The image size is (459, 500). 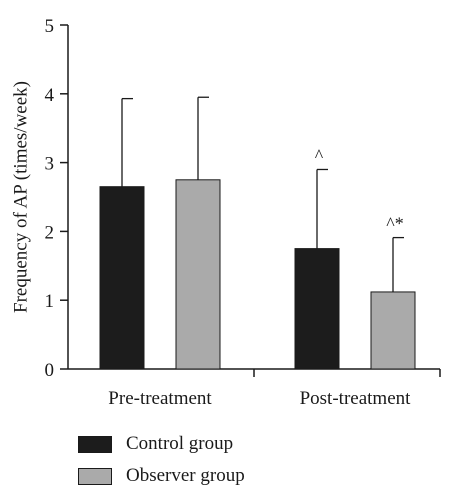 I want to click on y-tick-label: 1, so click(x=50, y=301).